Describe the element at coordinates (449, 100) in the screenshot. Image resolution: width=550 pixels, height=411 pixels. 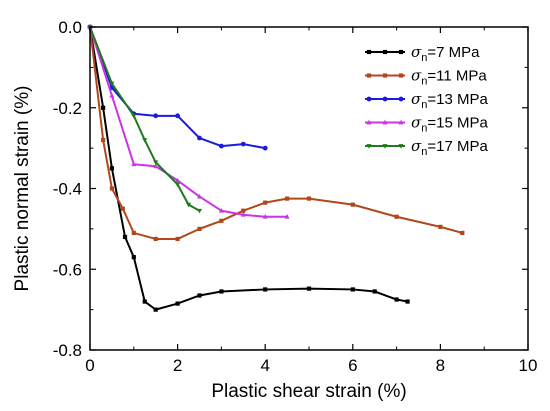
I see `legend-label: σn=13 MPa` at that location.